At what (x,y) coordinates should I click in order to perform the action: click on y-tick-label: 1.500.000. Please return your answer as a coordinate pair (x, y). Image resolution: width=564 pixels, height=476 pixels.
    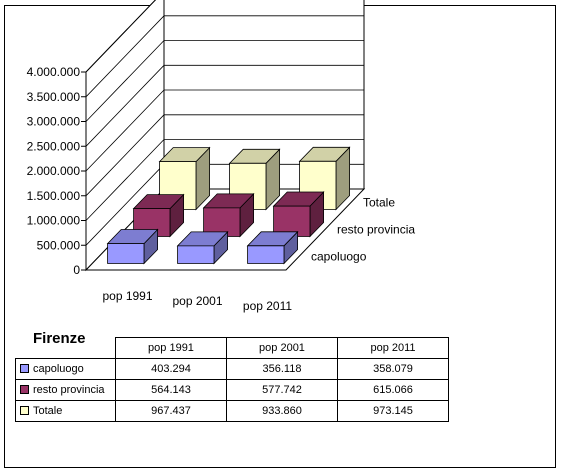
    Looking at the image, I should click on (54, 196).